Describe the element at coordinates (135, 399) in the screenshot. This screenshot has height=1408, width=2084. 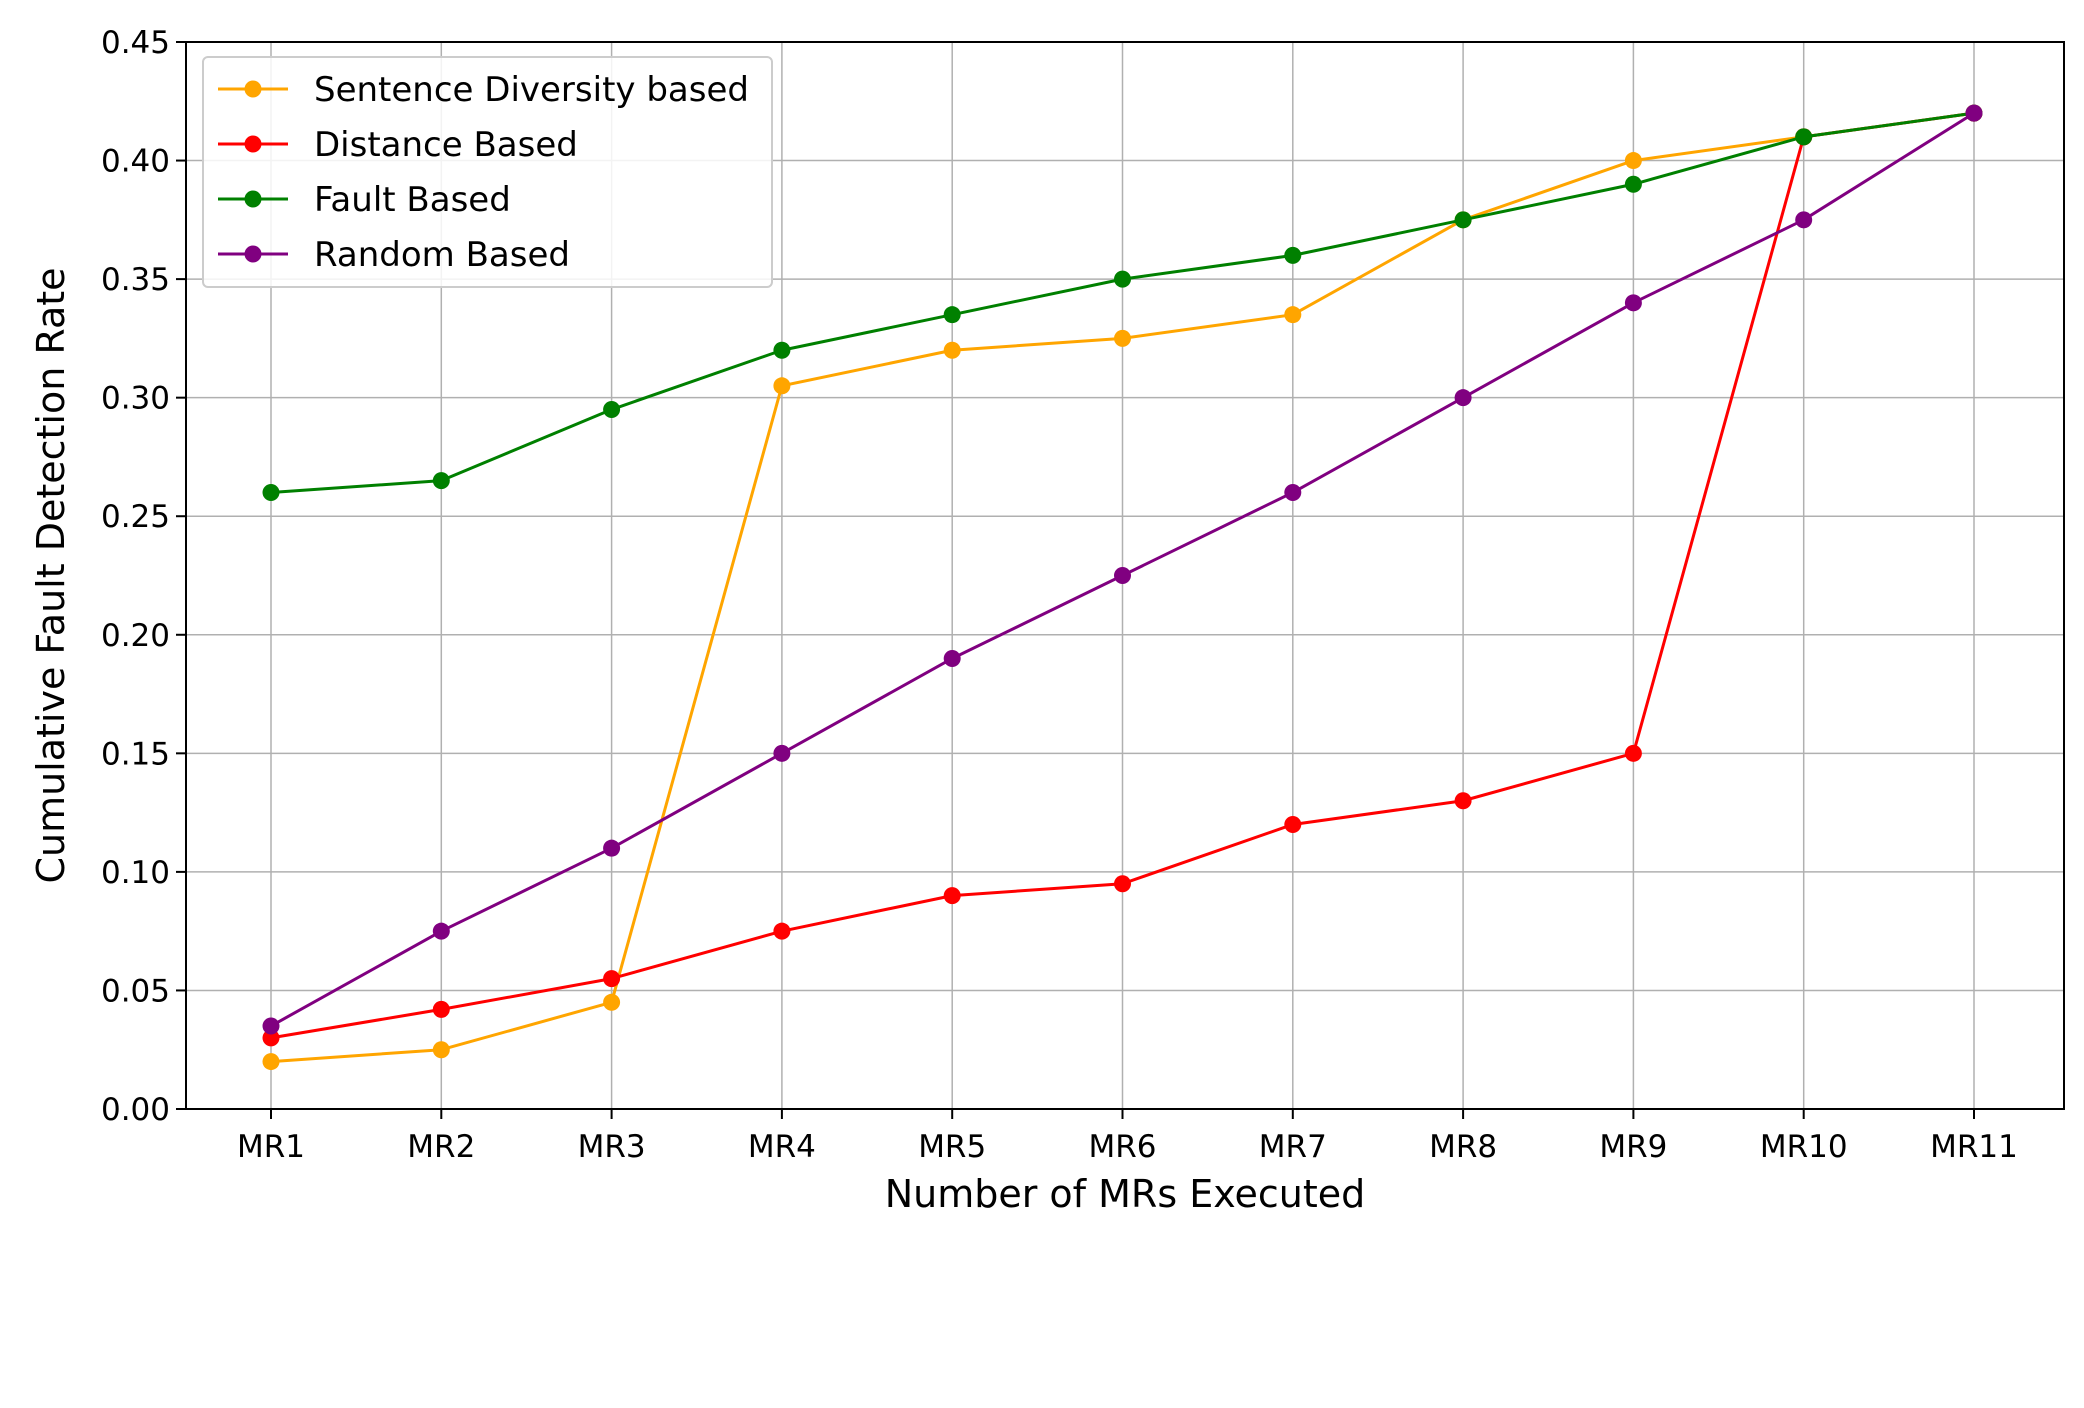
I see `y-tick-label: 0.30` at that location.